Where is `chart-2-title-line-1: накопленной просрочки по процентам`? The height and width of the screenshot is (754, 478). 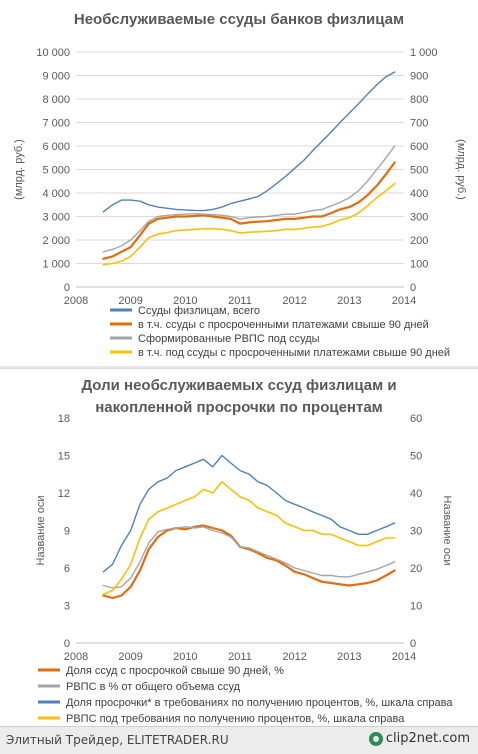
chart-2-title-line-1: накопленной просрочки по процентам is located at coordinates (239, 407).